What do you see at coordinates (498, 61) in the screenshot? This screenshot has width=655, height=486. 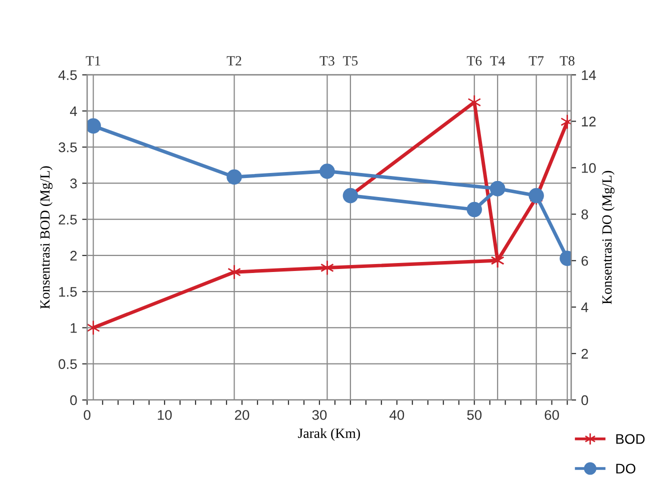 I see `ref-line-label: T4` at bounding box center [498, 61].